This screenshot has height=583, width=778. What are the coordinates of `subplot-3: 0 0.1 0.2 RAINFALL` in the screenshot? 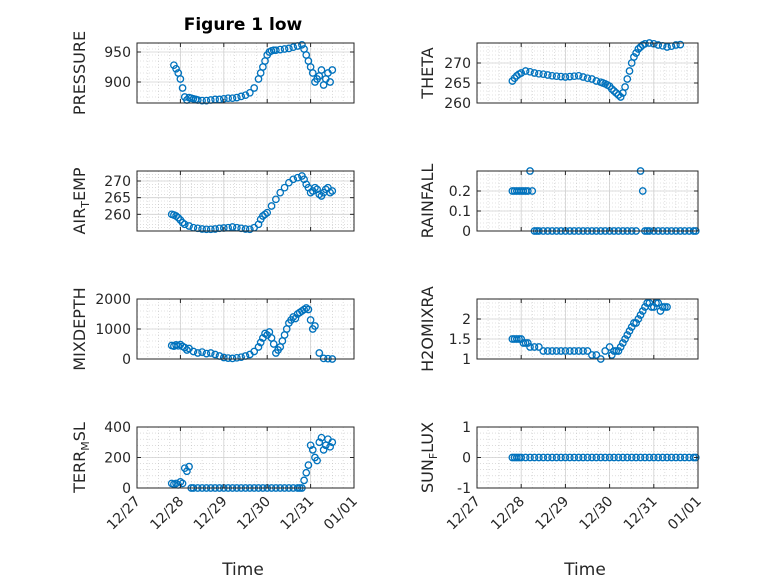 It's located at (559, 202).